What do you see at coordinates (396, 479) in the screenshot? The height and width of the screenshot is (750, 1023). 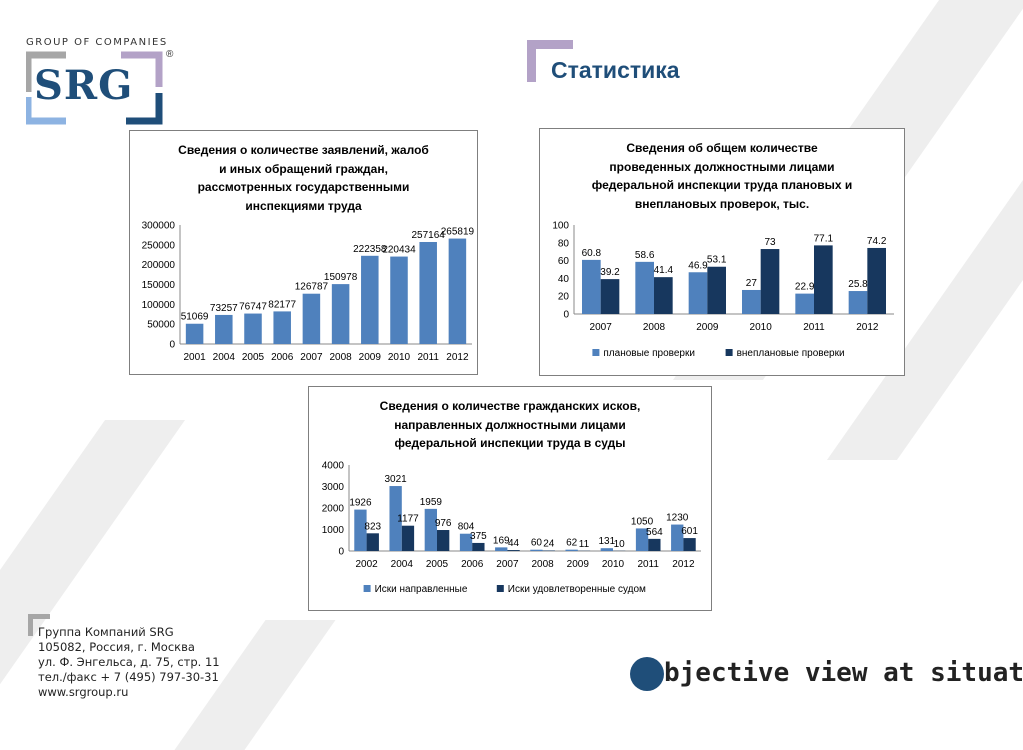 I see `data-label: 3021` at bounding box center [396, 479].